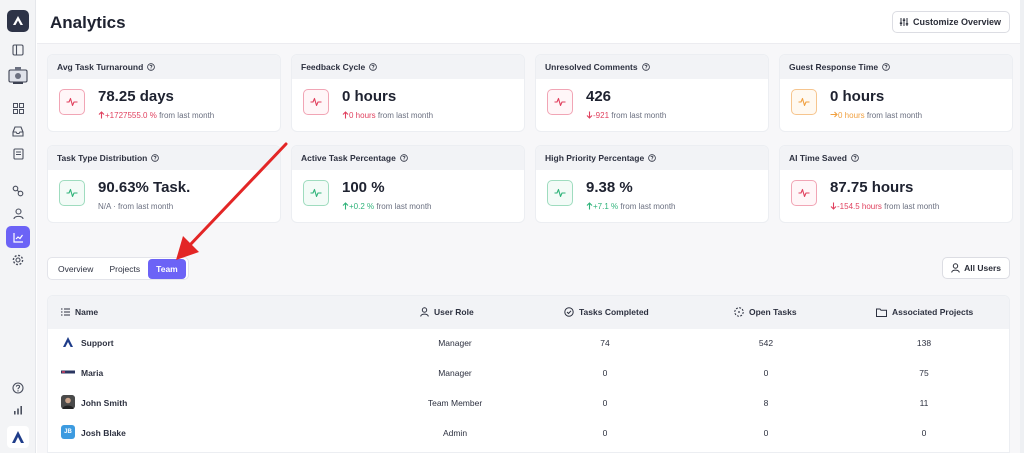 The height and width of the screenshot is (453, 1024). What do you see at coordinates (605, 343) in the screenshot?
I see `tasks-completed: 74` at bounding box center [605, 343].